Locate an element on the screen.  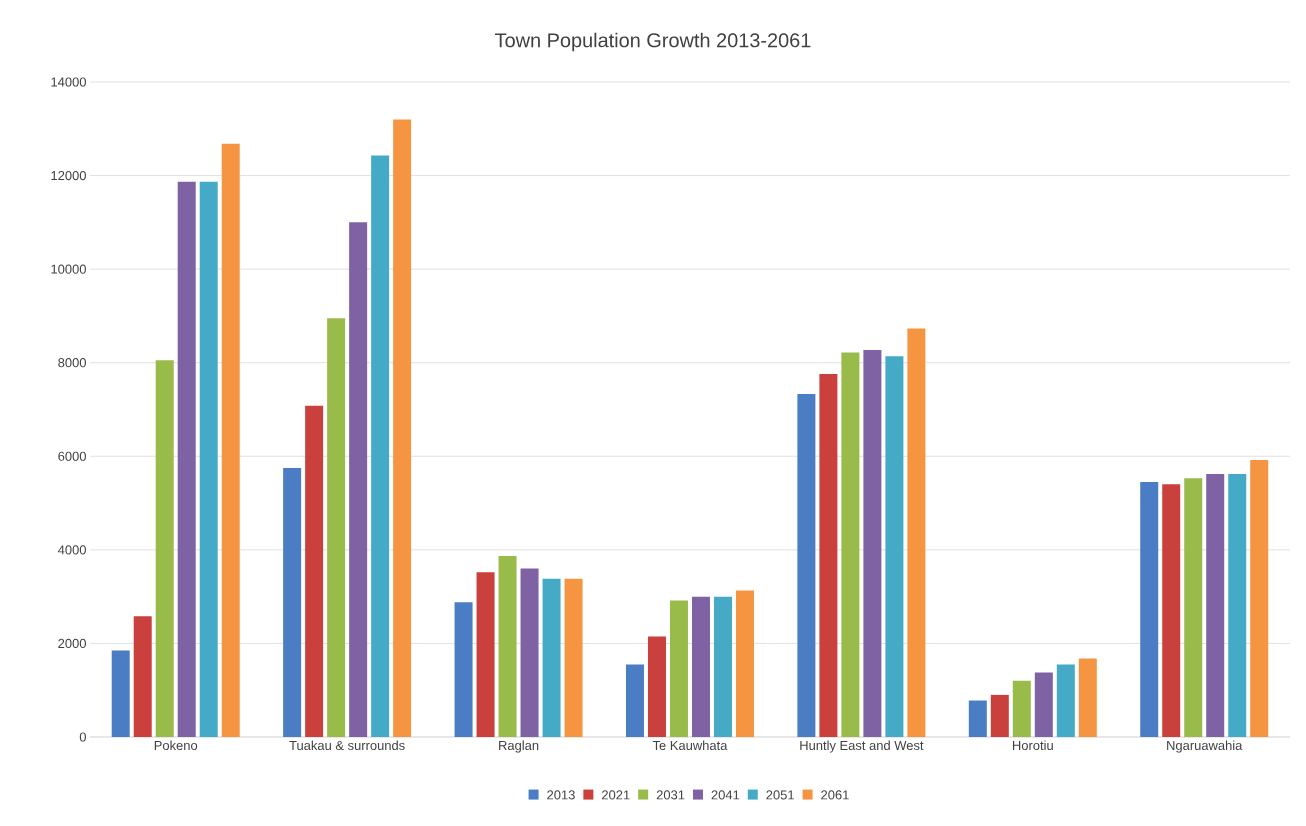
x-tick-label: Raglan is located at coordinates (519, 746).